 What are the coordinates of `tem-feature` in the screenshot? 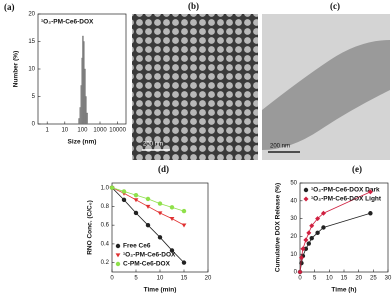 It's located at (326, 95).